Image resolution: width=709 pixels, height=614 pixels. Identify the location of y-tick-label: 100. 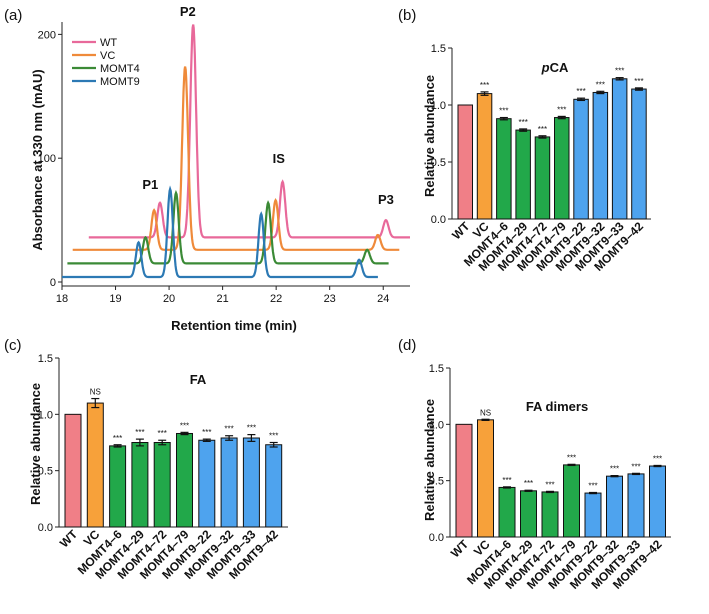
(47, 159).